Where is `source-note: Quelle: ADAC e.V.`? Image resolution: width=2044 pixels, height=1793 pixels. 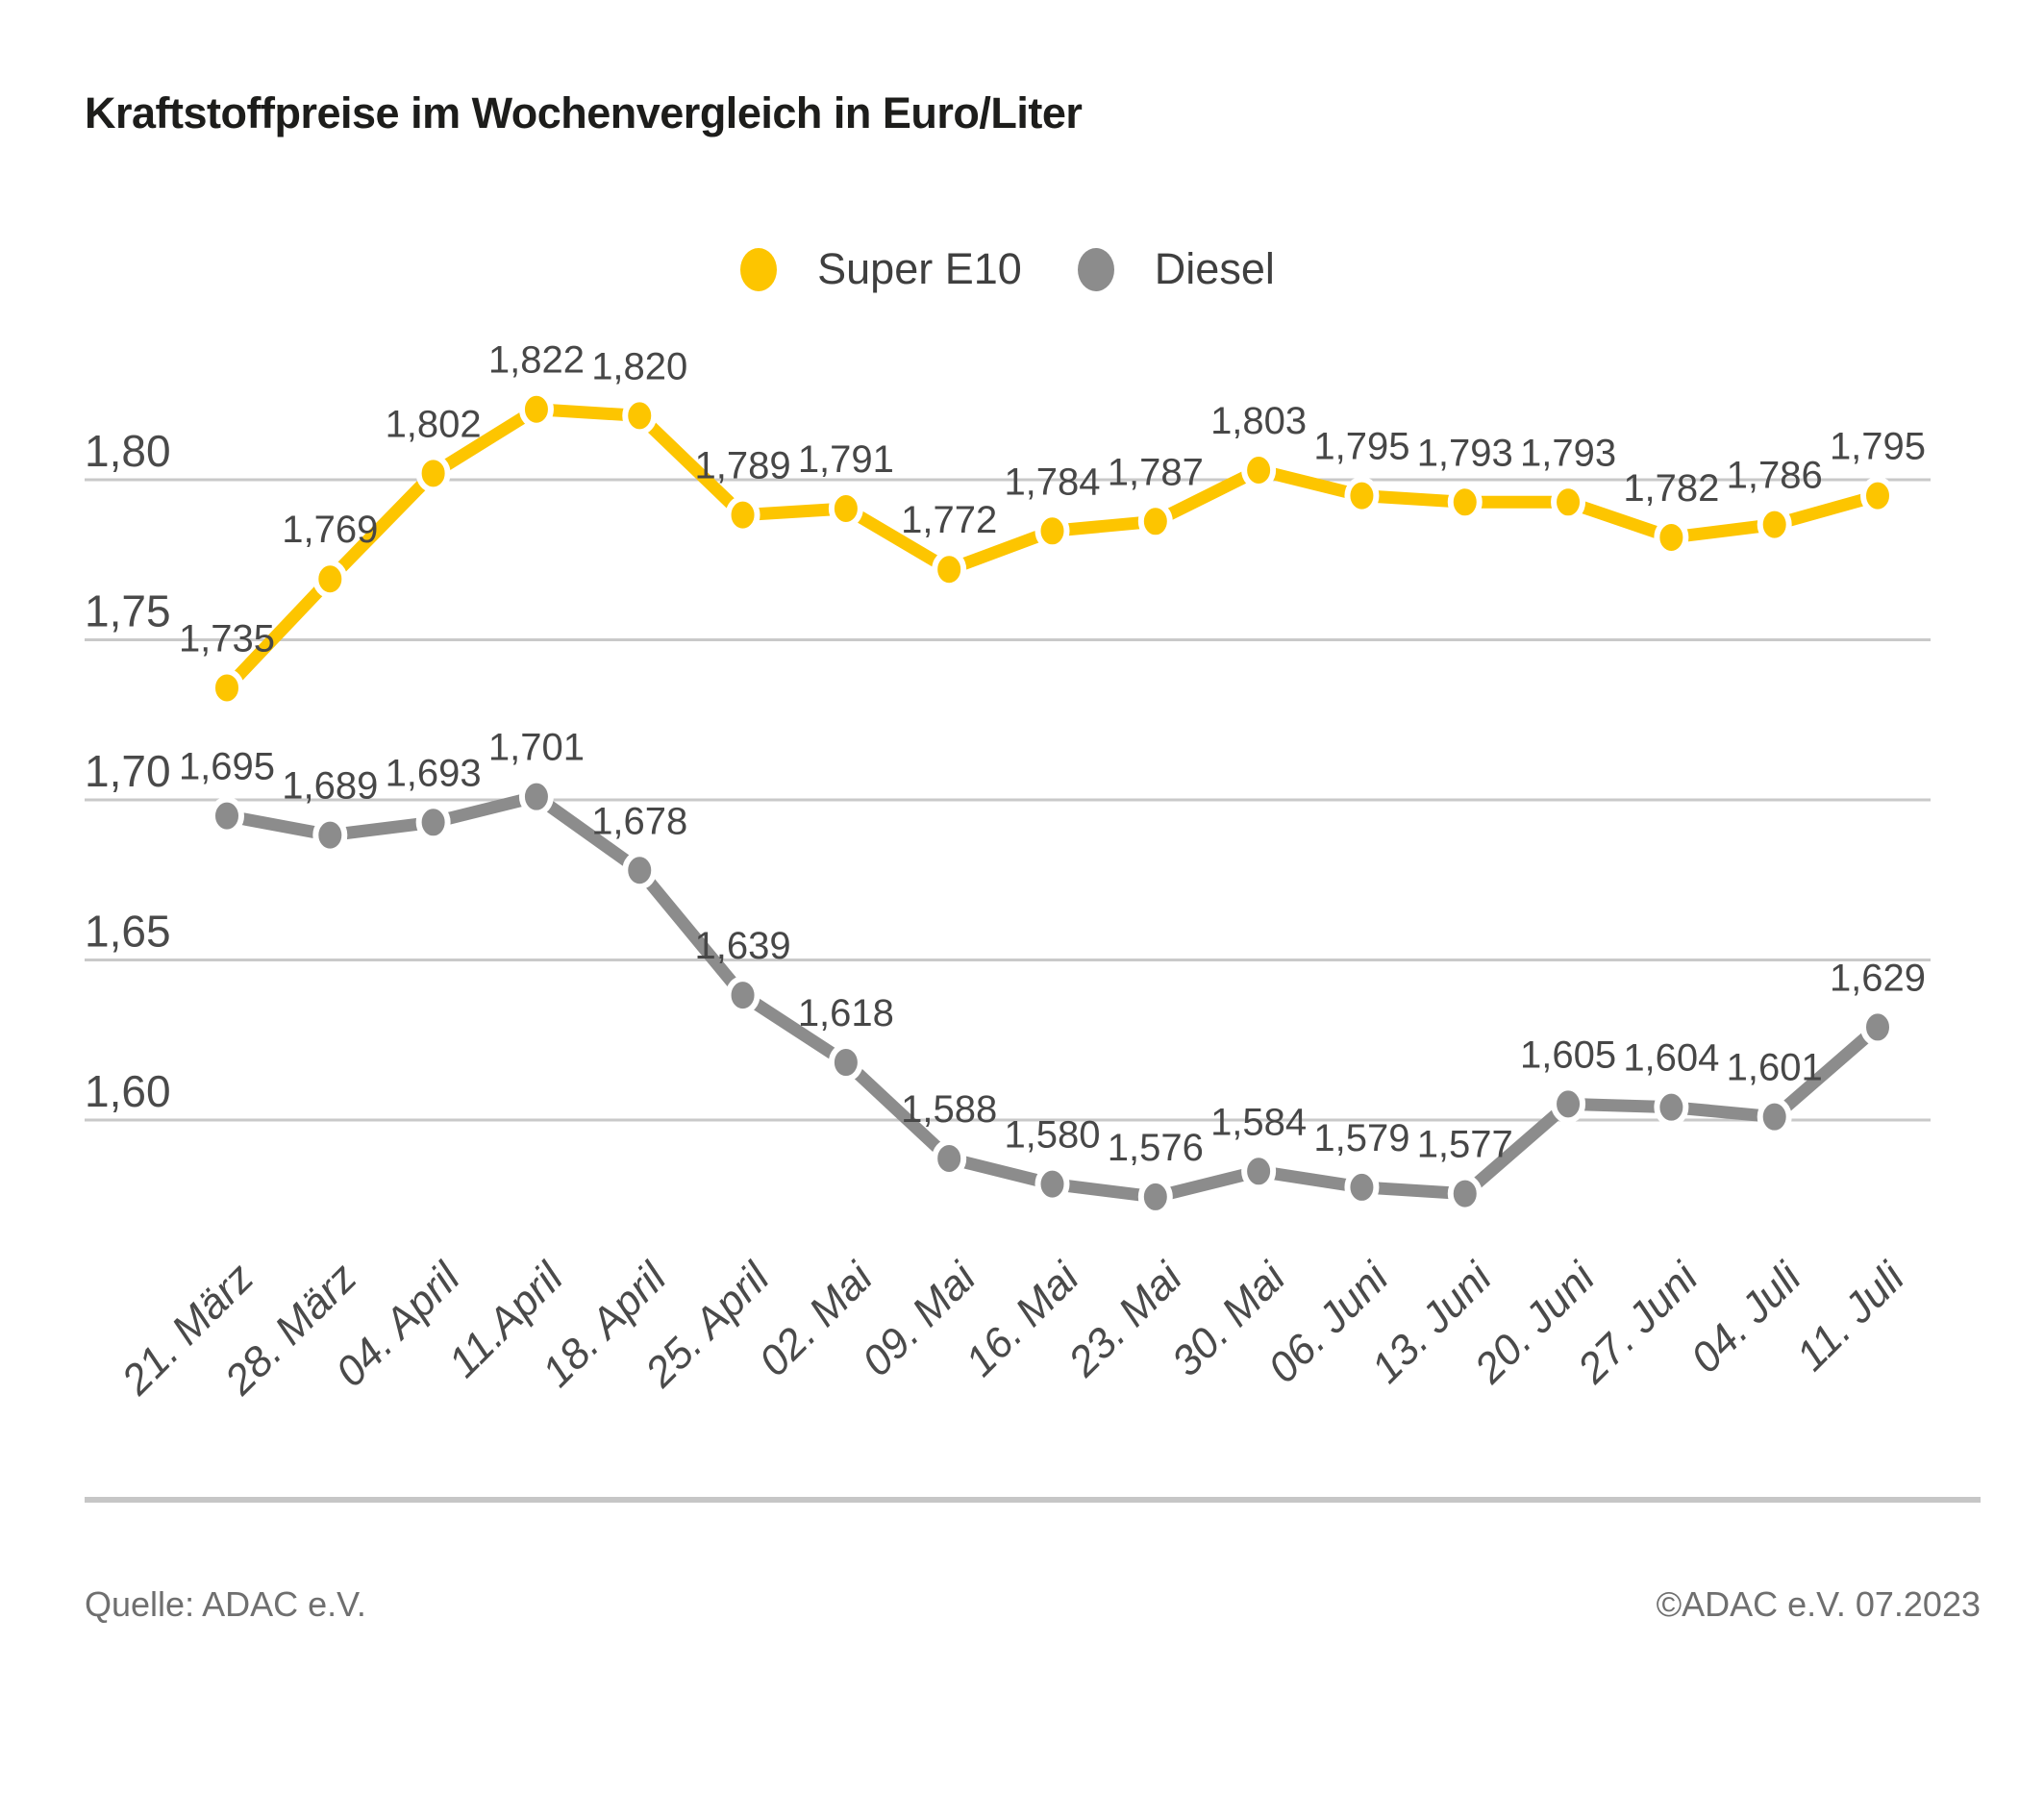 source-note: Quelle: ADAC e.V. is located at coordinates (225, 1604).